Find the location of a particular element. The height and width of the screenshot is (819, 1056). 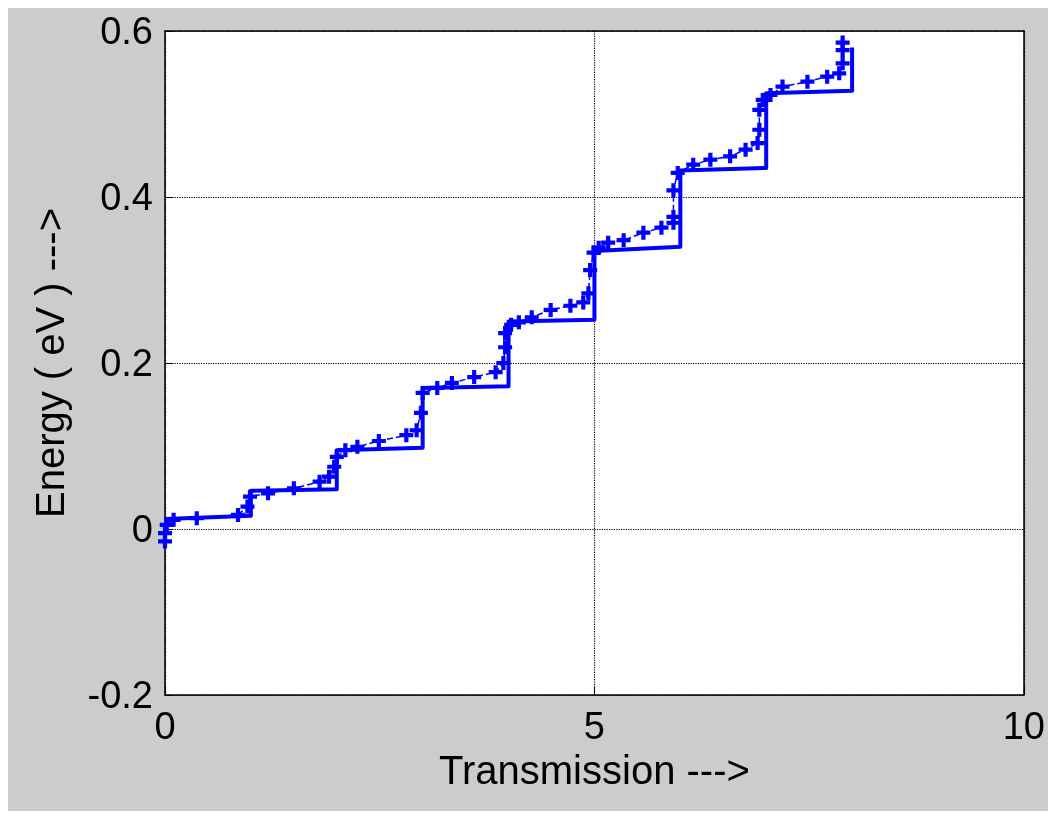

y-tick-label: 0.2 is located at coordinates (126, 363).